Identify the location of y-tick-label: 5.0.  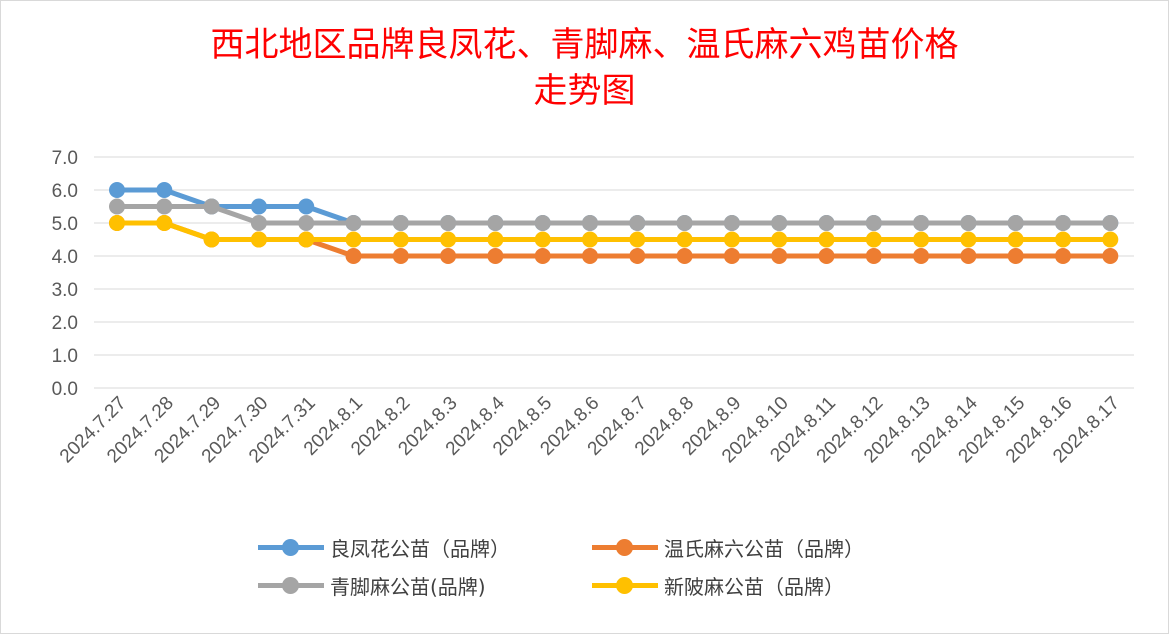
(65, 224).